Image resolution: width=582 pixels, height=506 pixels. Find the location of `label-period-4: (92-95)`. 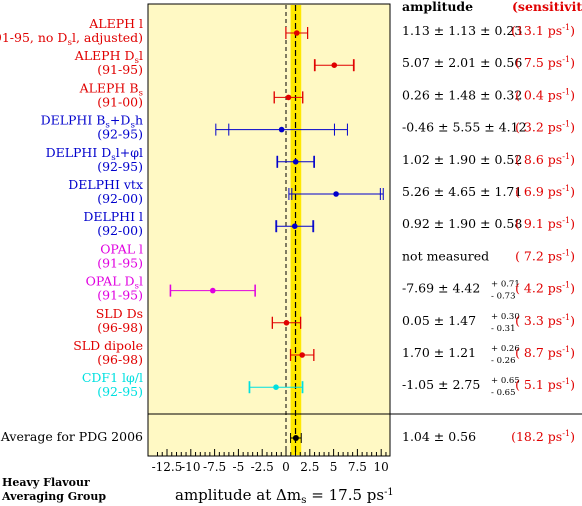

label-period-4: (92-95) is located at coordinates (120, 166).